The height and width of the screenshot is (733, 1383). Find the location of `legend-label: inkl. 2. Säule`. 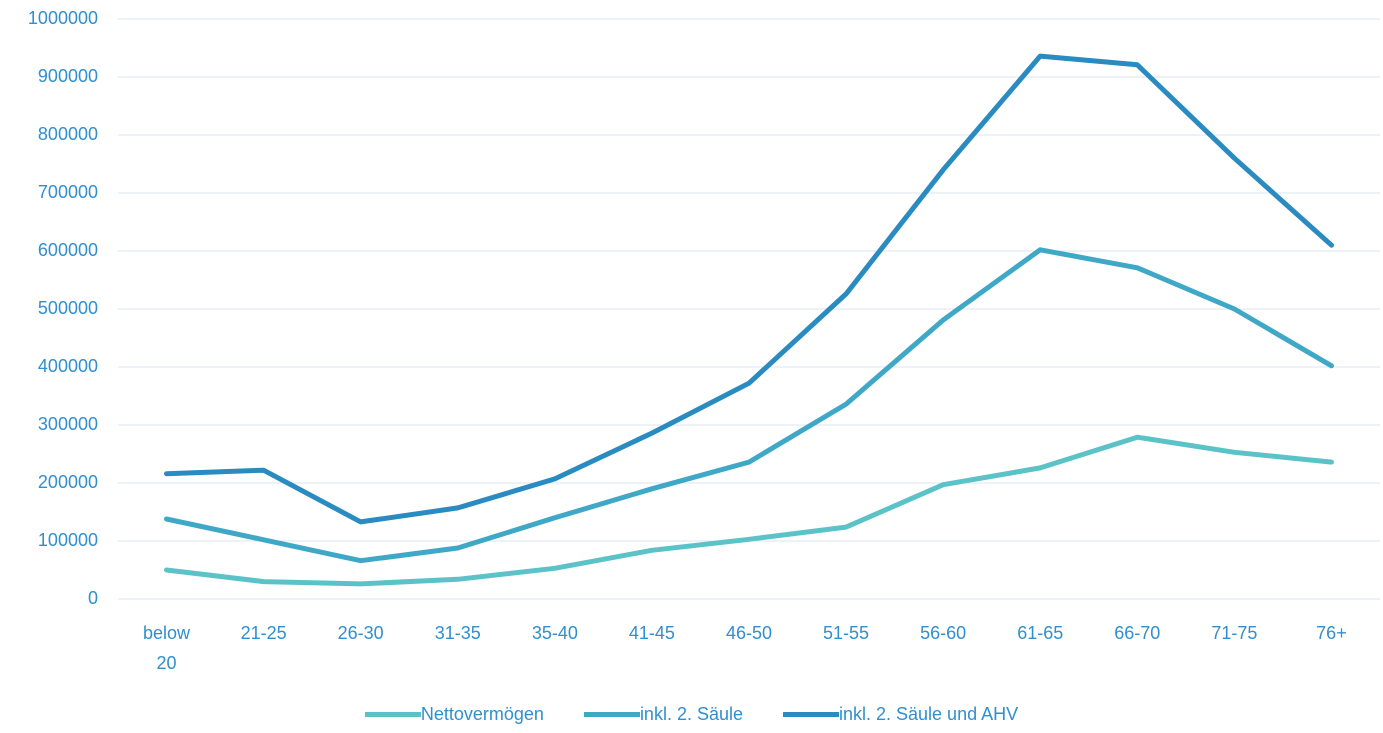

legend-label: inkl. 2. Säule is located at coordinates (691, 714).